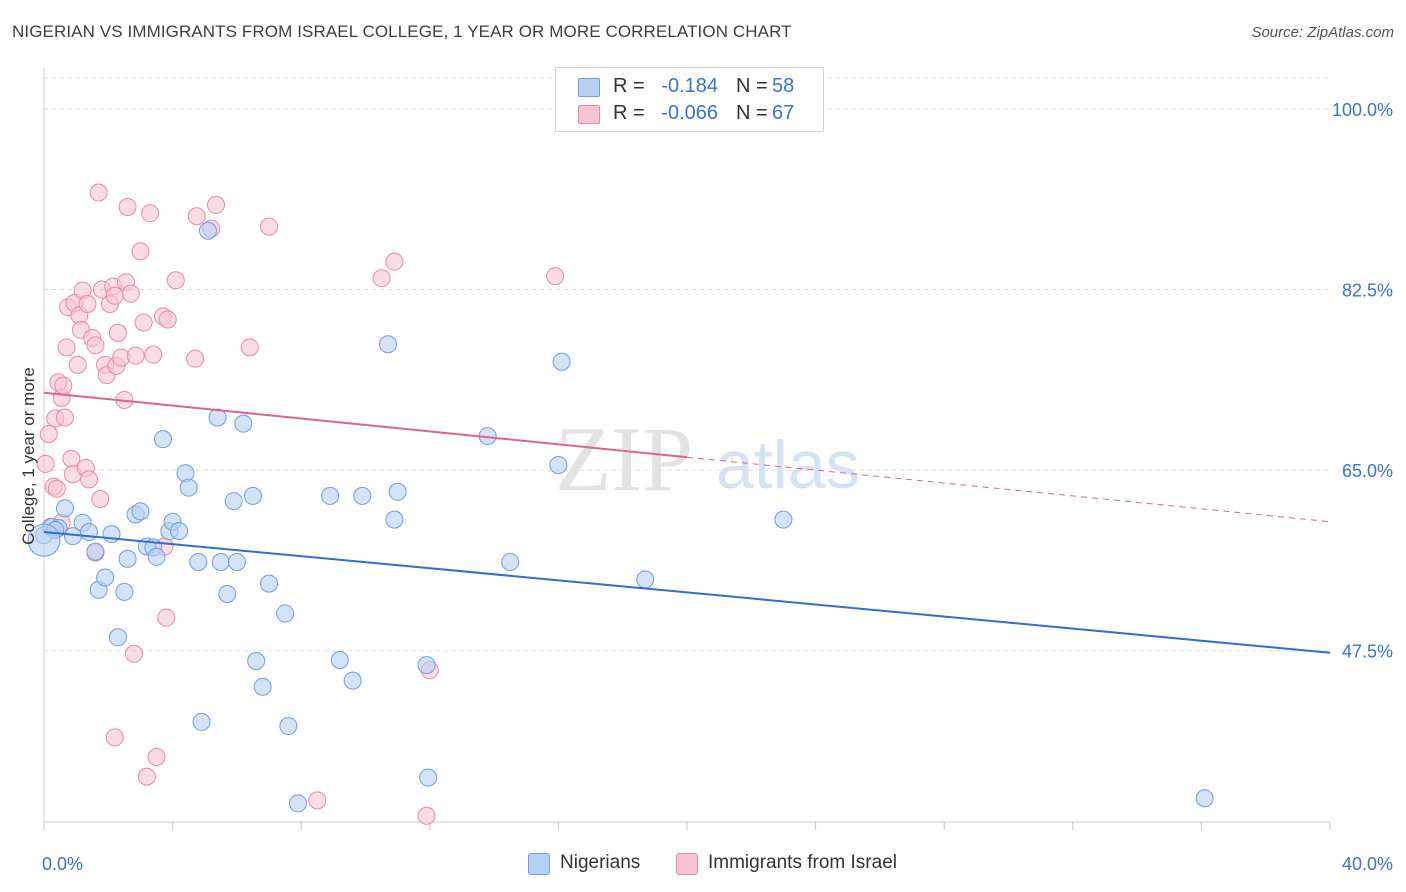  I want to click on y-tick-label: 47.5%, so click(1367, 652).